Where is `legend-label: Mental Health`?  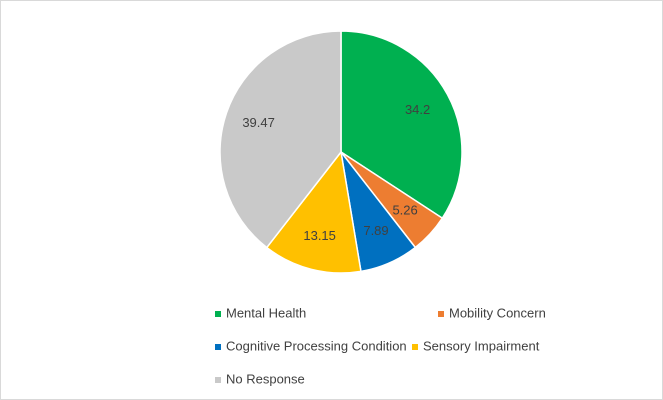
legend-label: Mental Health is located at coordinates (266, 312).